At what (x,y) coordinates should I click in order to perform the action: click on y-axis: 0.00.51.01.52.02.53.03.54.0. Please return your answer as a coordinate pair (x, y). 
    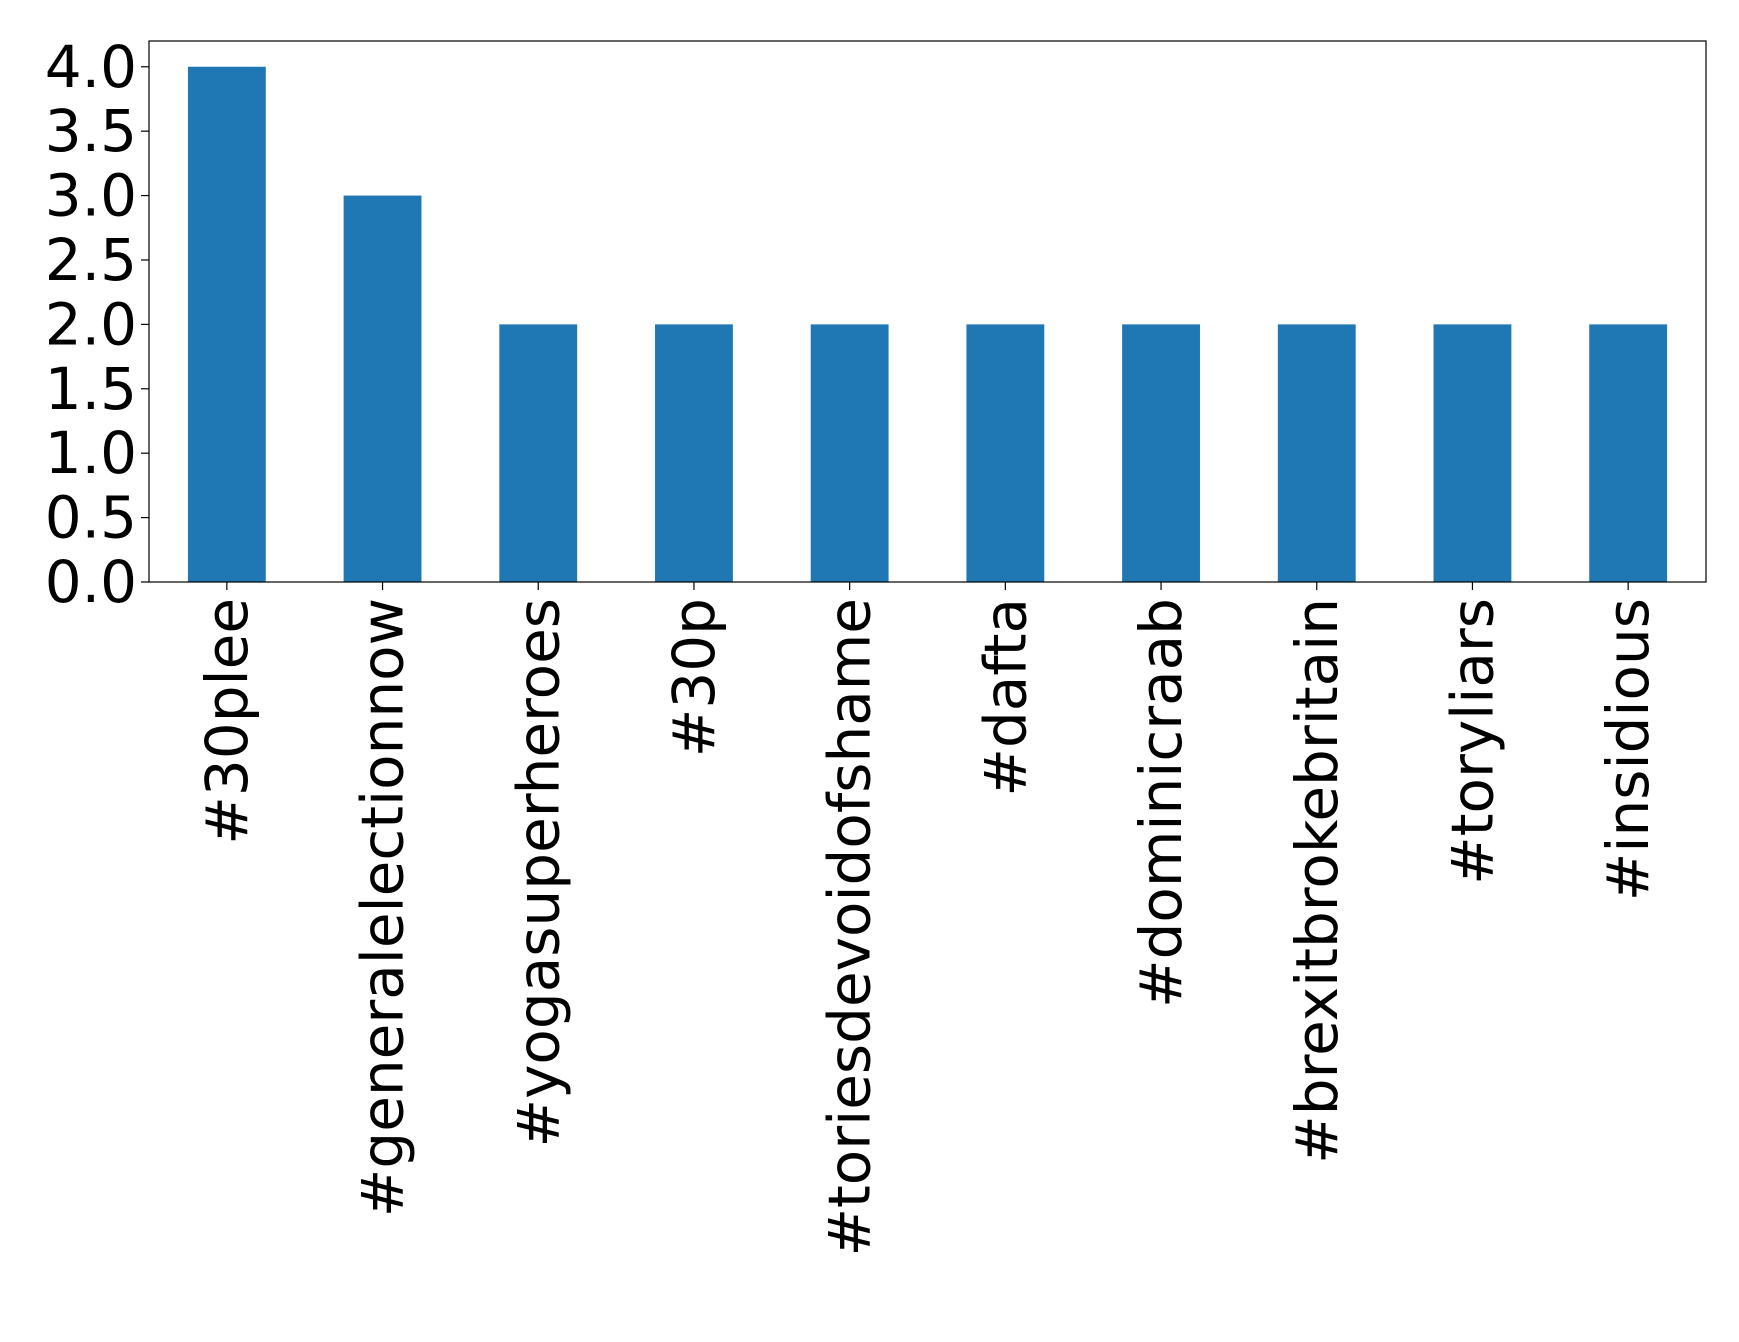
    Looking at the image, I should click on (97, 324).